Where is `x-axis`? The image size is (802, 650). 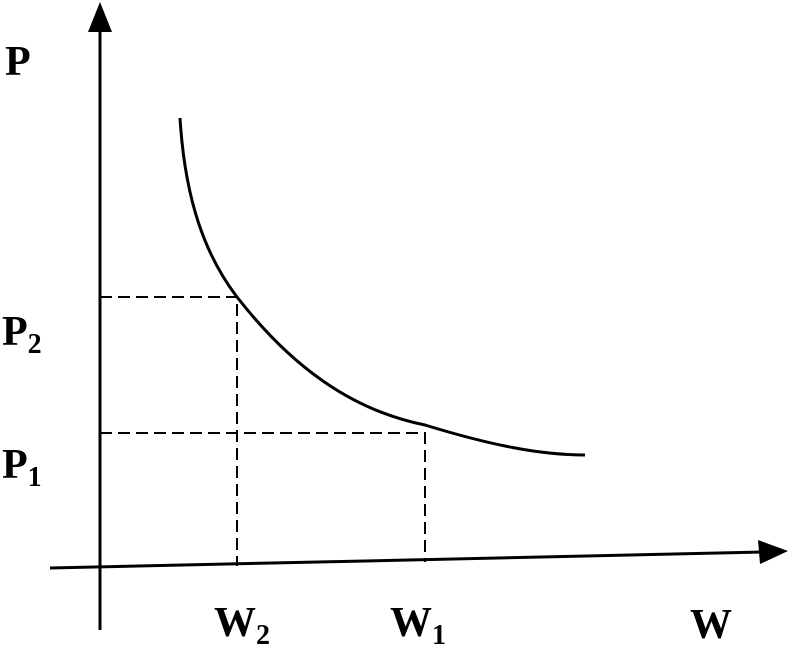 x-axis is located at coordinates (407, 560).